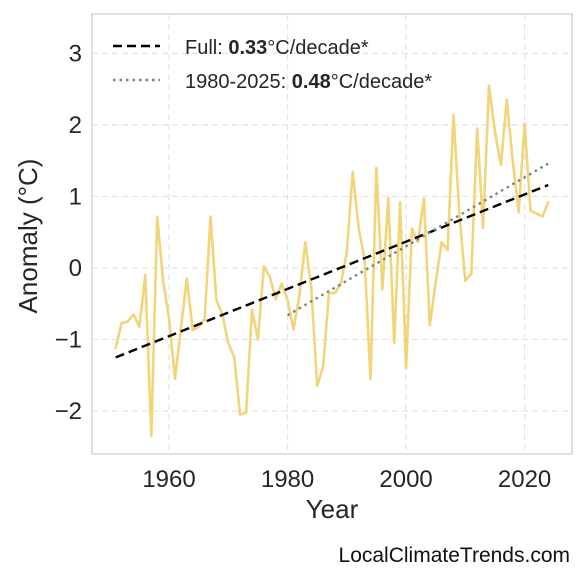 Image resolution: width=585 pixels, height=580 pixels. I want to click on y-tick-label: −1, so click(68, 340).